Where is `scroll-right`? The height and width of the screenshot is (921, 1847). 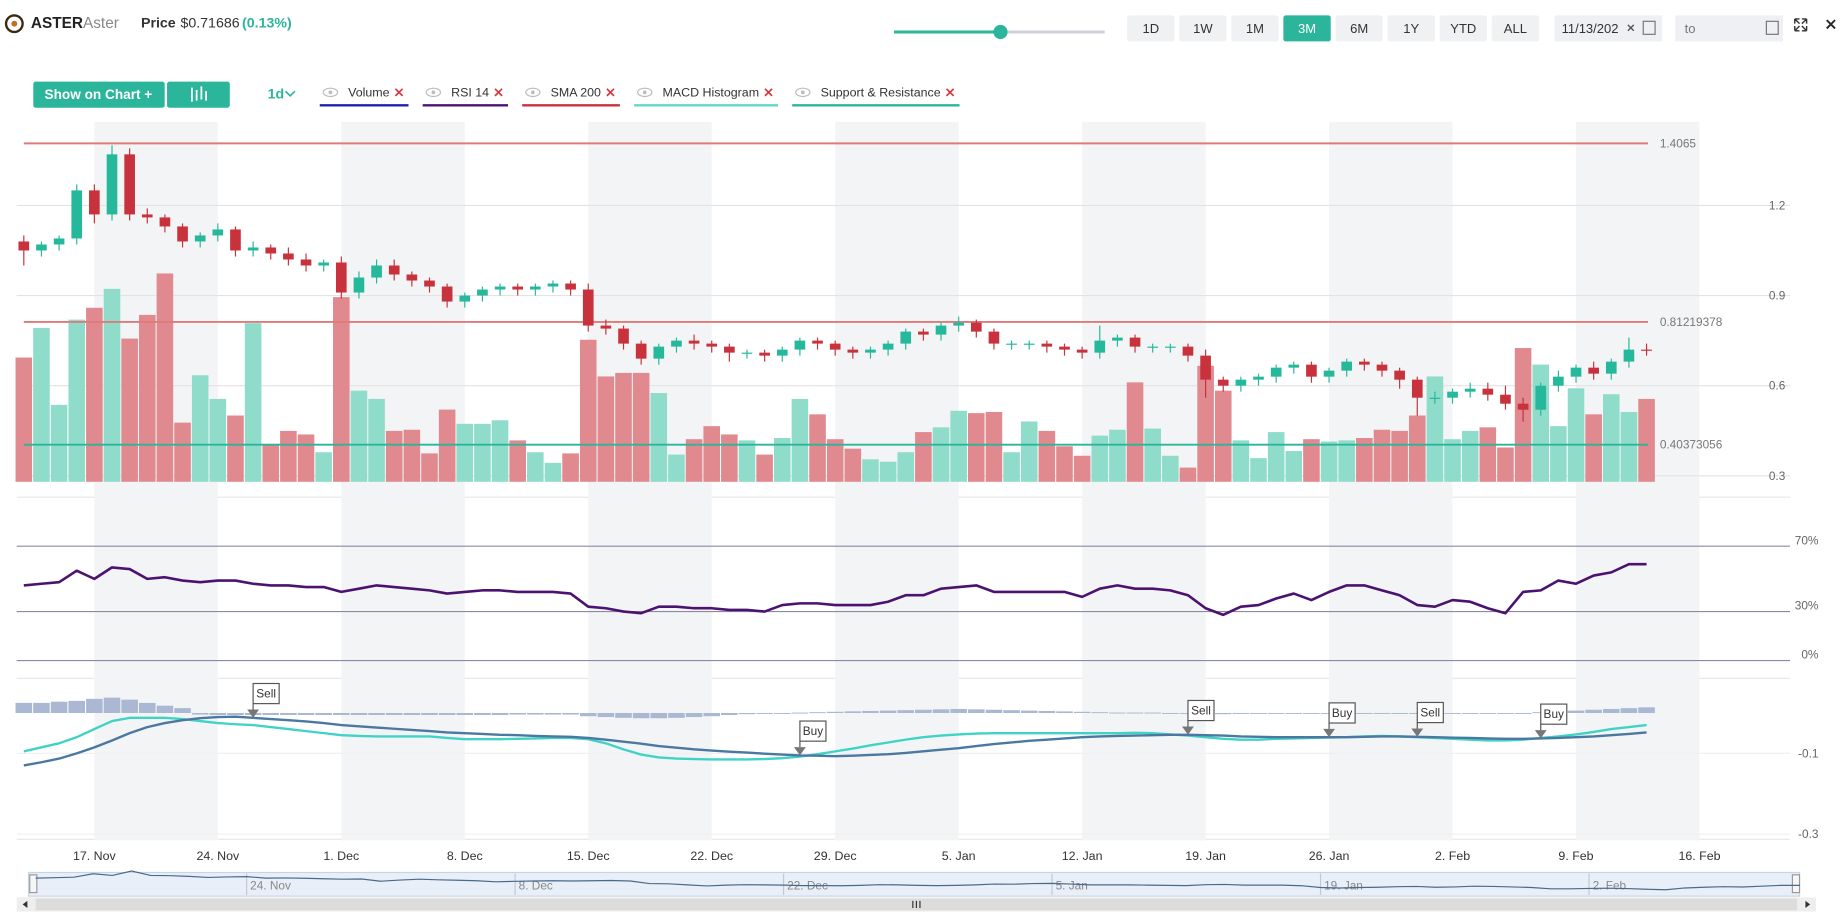 scroll-right is located at coordinates (1808, 904).